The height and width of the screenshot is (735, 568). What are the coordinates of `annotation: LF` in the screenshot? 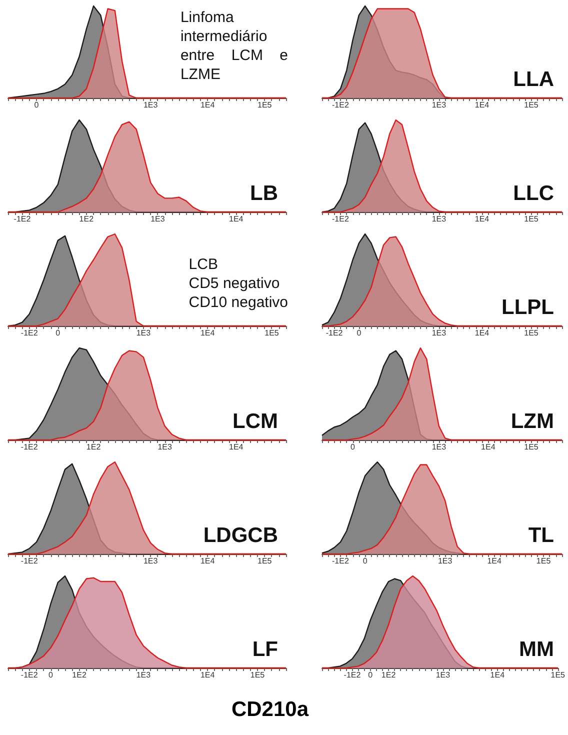 It's located at (265, 649).